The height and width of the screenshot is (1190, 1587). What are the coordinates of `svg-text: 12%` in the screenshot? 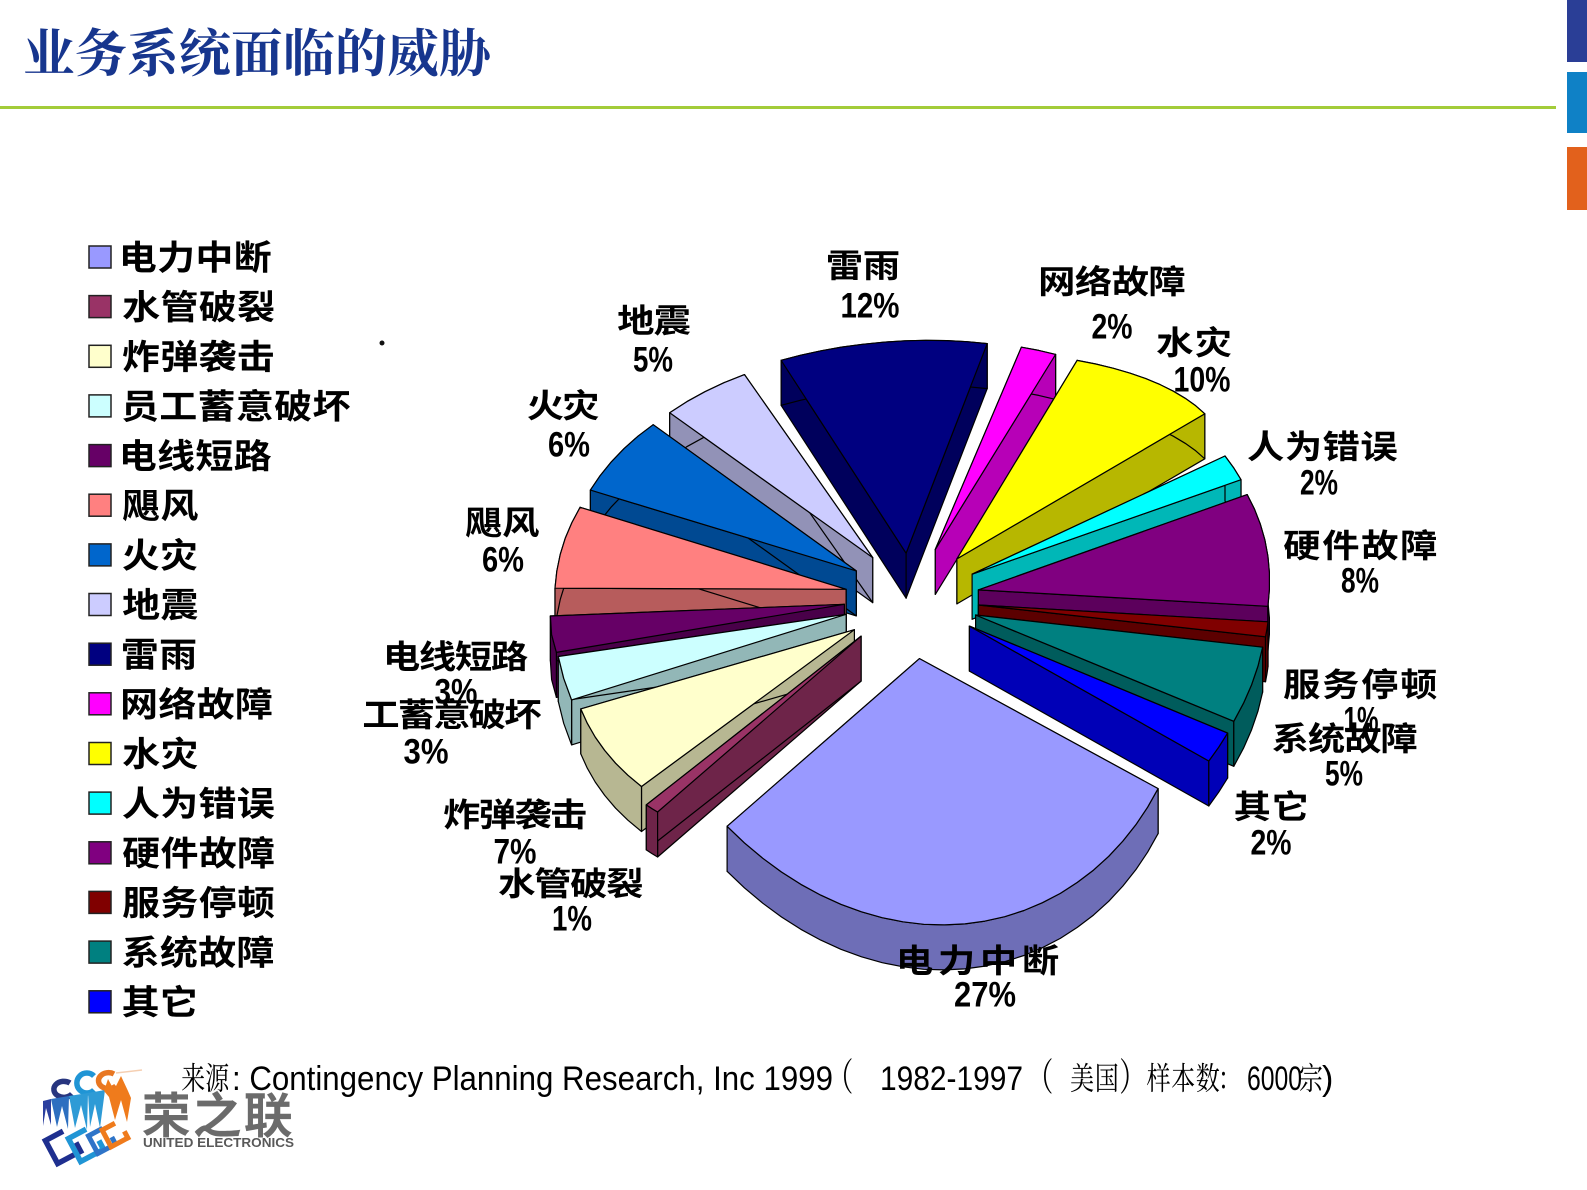 It's located at (870, 306).